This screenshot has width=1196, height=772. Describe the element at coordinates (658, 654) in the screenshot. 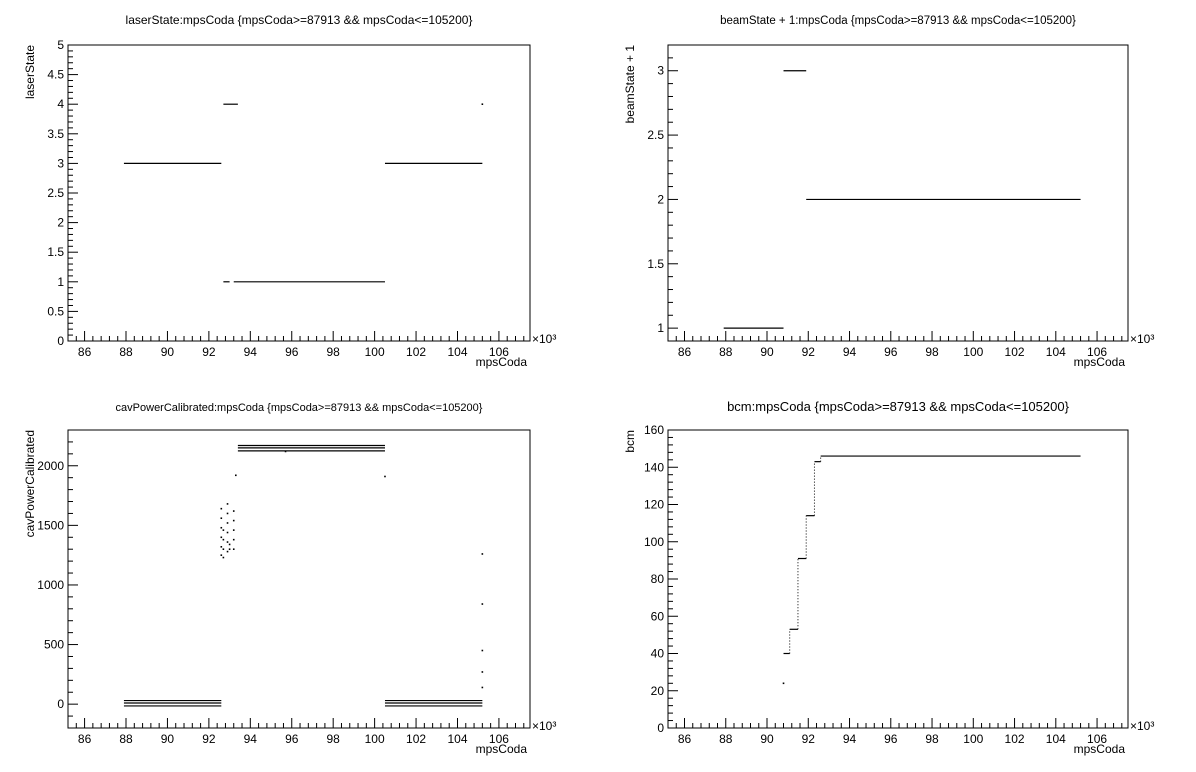

I see `y-tick-label: 40` at that location.